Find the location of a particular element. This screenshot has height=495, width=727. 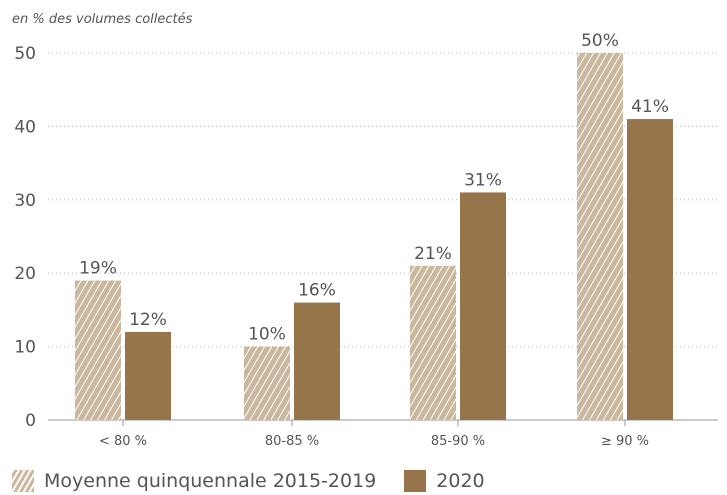

y-tick-label: 40 is located at coordinates (25, 127).